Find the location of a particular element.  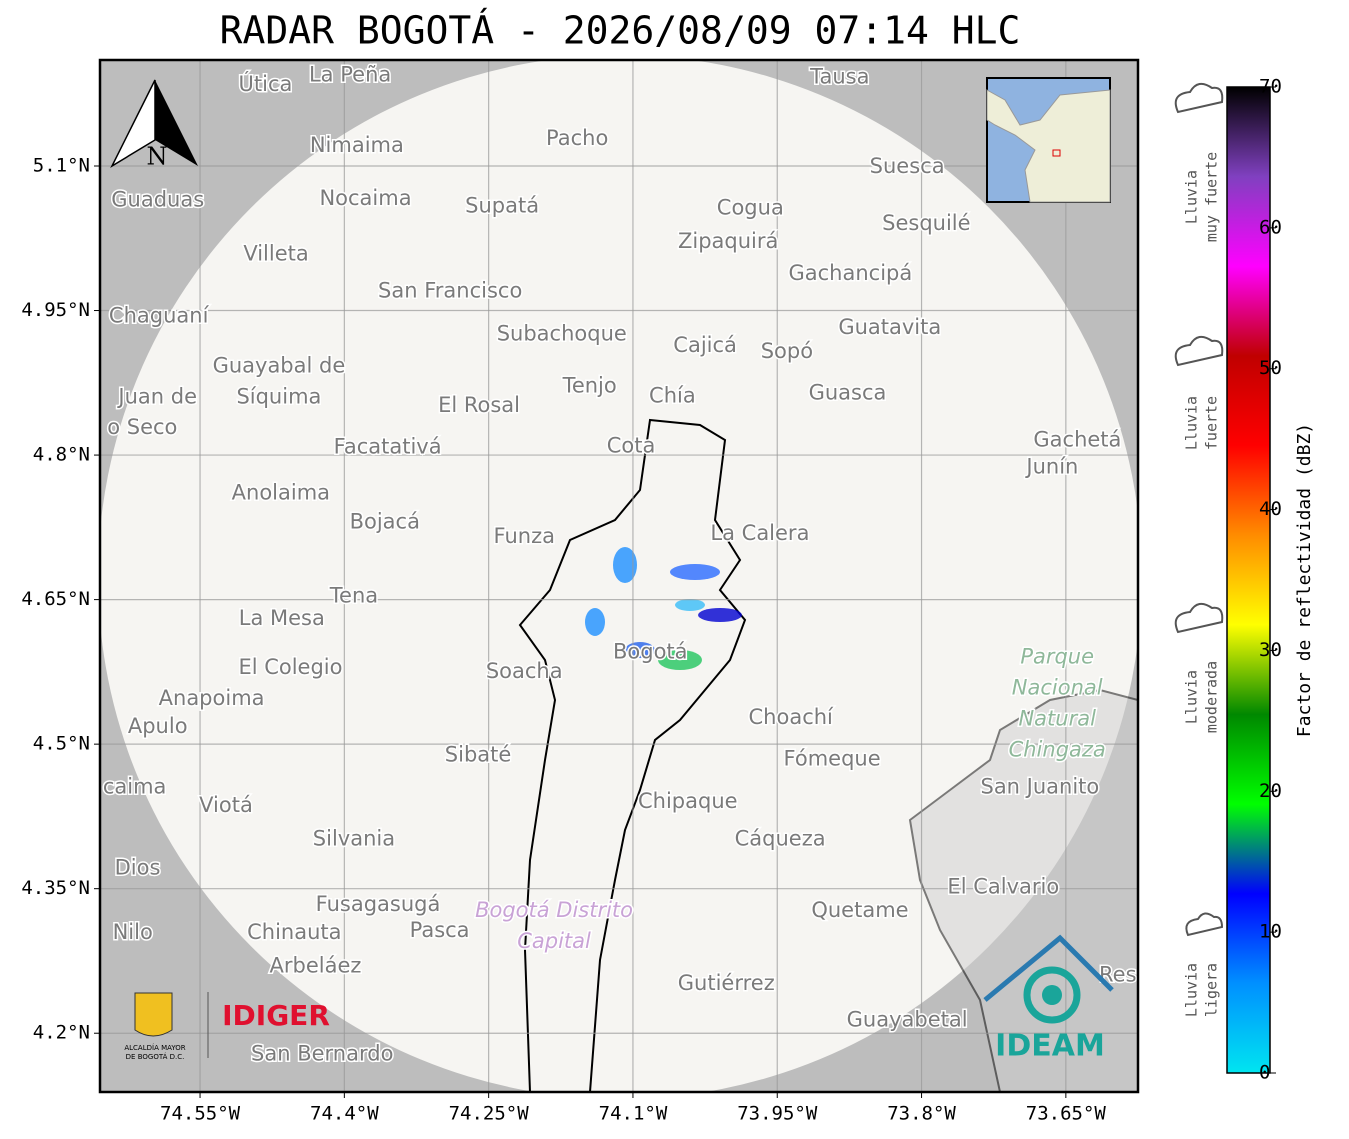

place-label: Suesca is located at coordinates (907, 166).